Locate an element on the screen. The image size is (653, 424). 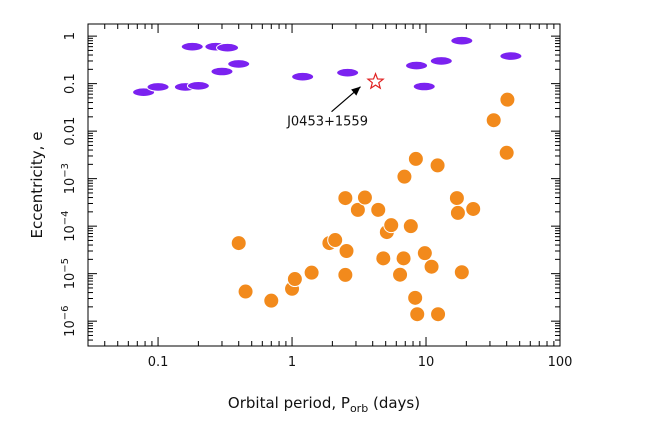
y-axis-title: Eccentricity, e is located at coordinates (37, 185).